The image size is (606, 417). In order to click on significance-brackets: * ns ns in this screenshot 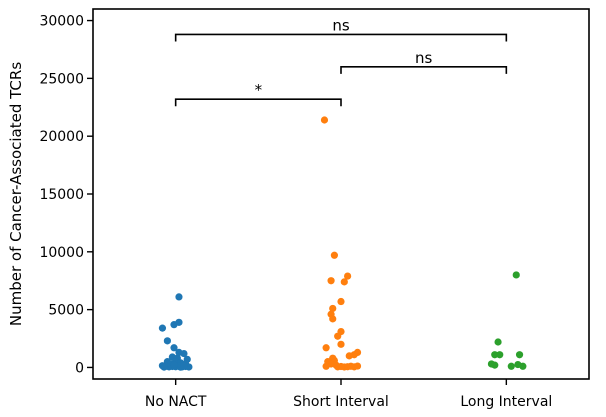, I will do `click(341, 61)`.